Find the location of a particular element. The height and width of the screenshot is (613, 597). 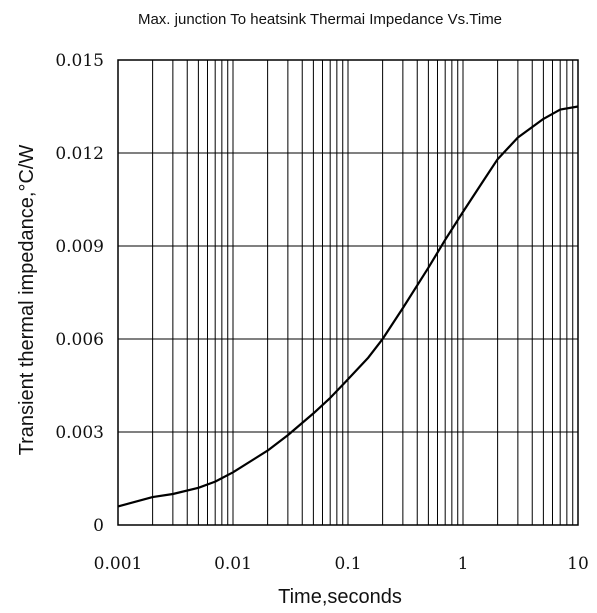

y-tick-label: 0.003 is located at coordinates (79, 433).